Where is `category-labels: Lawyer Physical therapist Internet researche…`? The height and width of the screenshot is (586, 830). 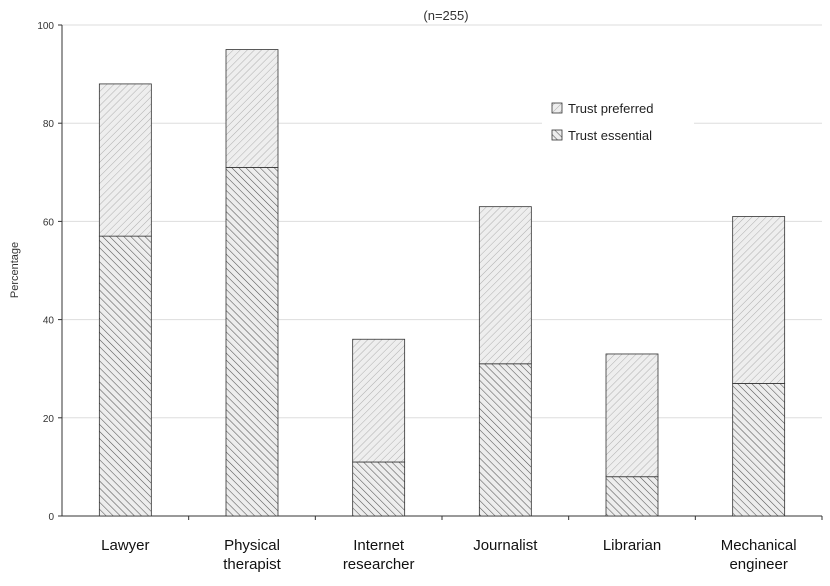
category-labels: Lawyer Physical therapist Internet researche… is located at coordinates (448, 555).